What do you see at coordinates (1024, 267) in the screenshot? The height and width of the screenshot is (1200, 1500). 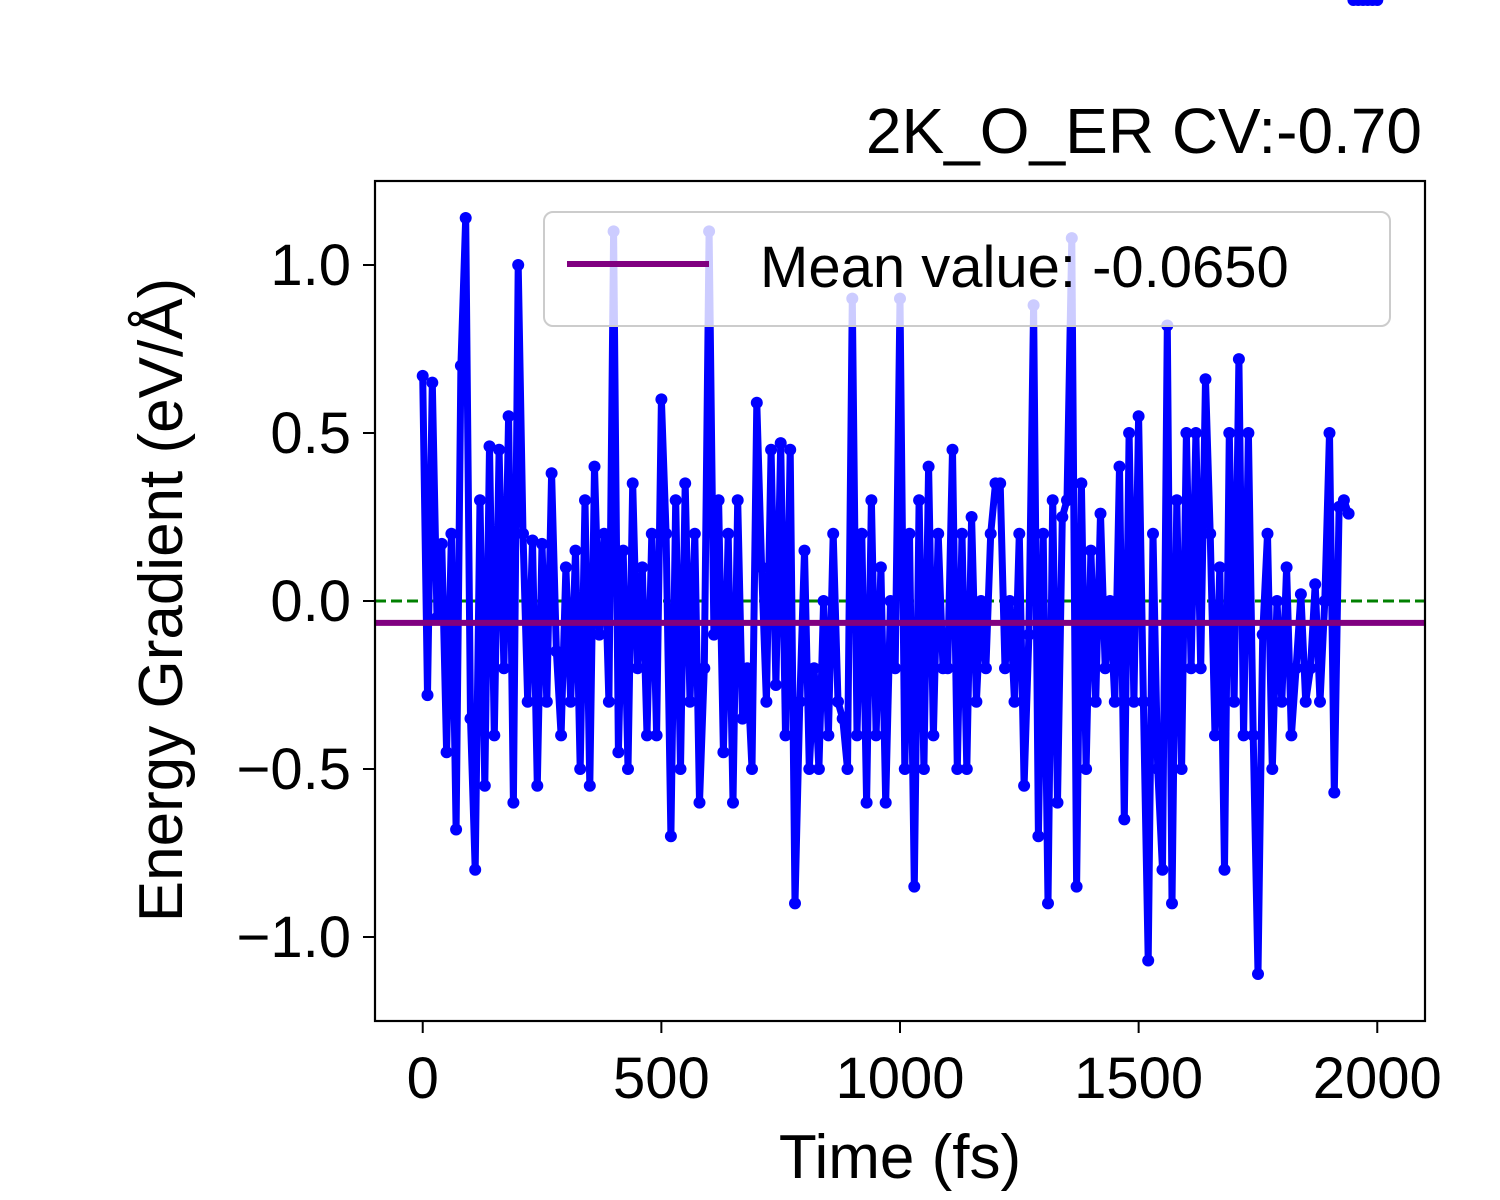 I see `legend-label: Mean value: -0.0650` at bounding box center [1024, 267].